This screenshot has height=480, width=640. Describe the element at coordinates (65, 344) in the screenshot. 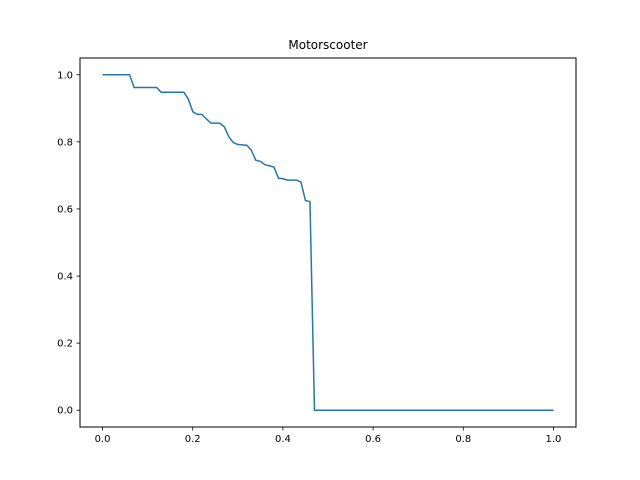

I see `y-tick-label: 0.2` at that location.